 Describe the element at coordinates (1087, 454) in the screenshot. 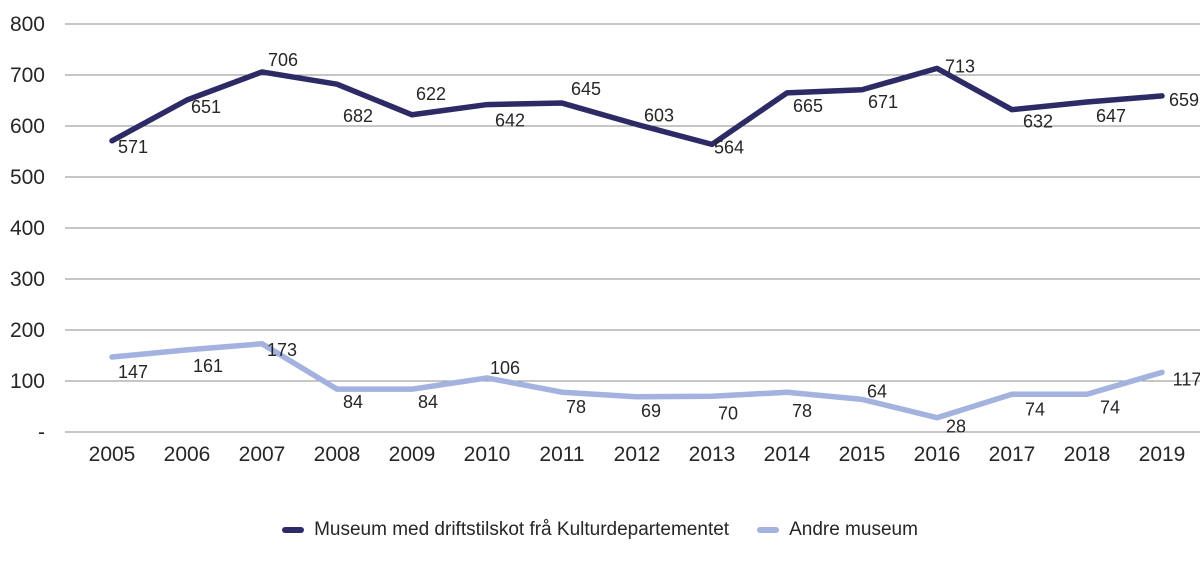

I see `x-axis-tick-label: 2018` at that location.